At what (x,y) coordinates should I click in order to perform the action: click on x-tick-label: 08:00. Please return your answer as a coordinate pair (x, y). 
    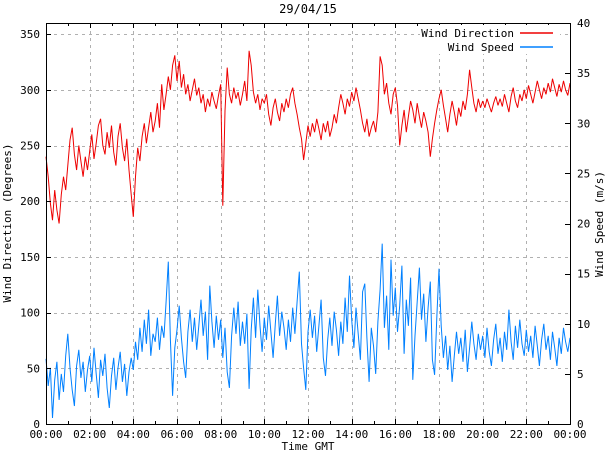
    Looking at the image, I should click on (220, 434).